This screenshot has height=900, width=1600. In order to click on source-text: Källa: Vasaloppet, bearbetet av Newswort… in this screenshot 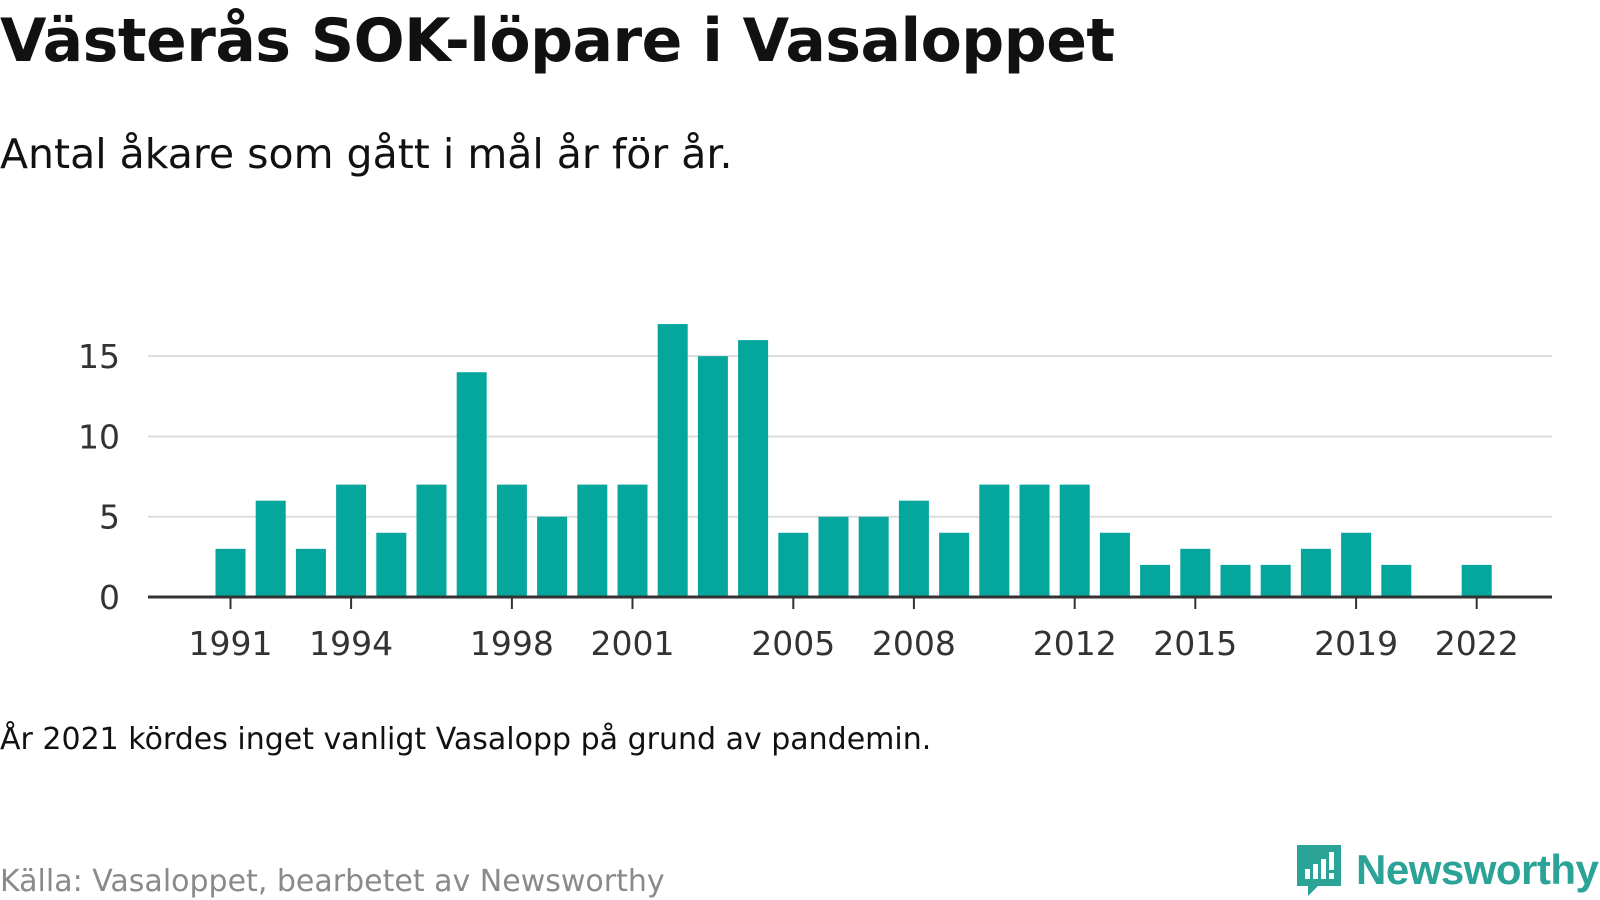, I will do `click(332, 881)`.